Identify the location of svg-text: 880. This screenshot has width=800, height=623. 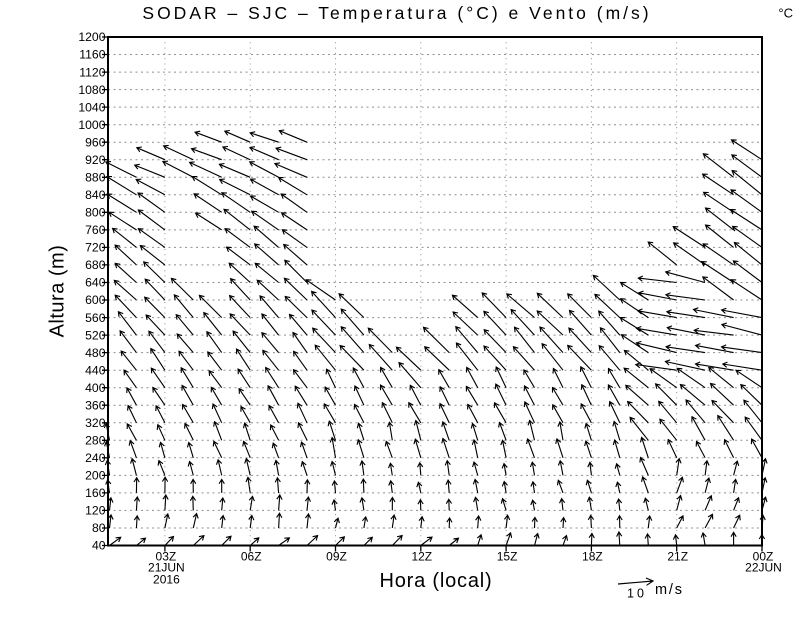
(95, 178).